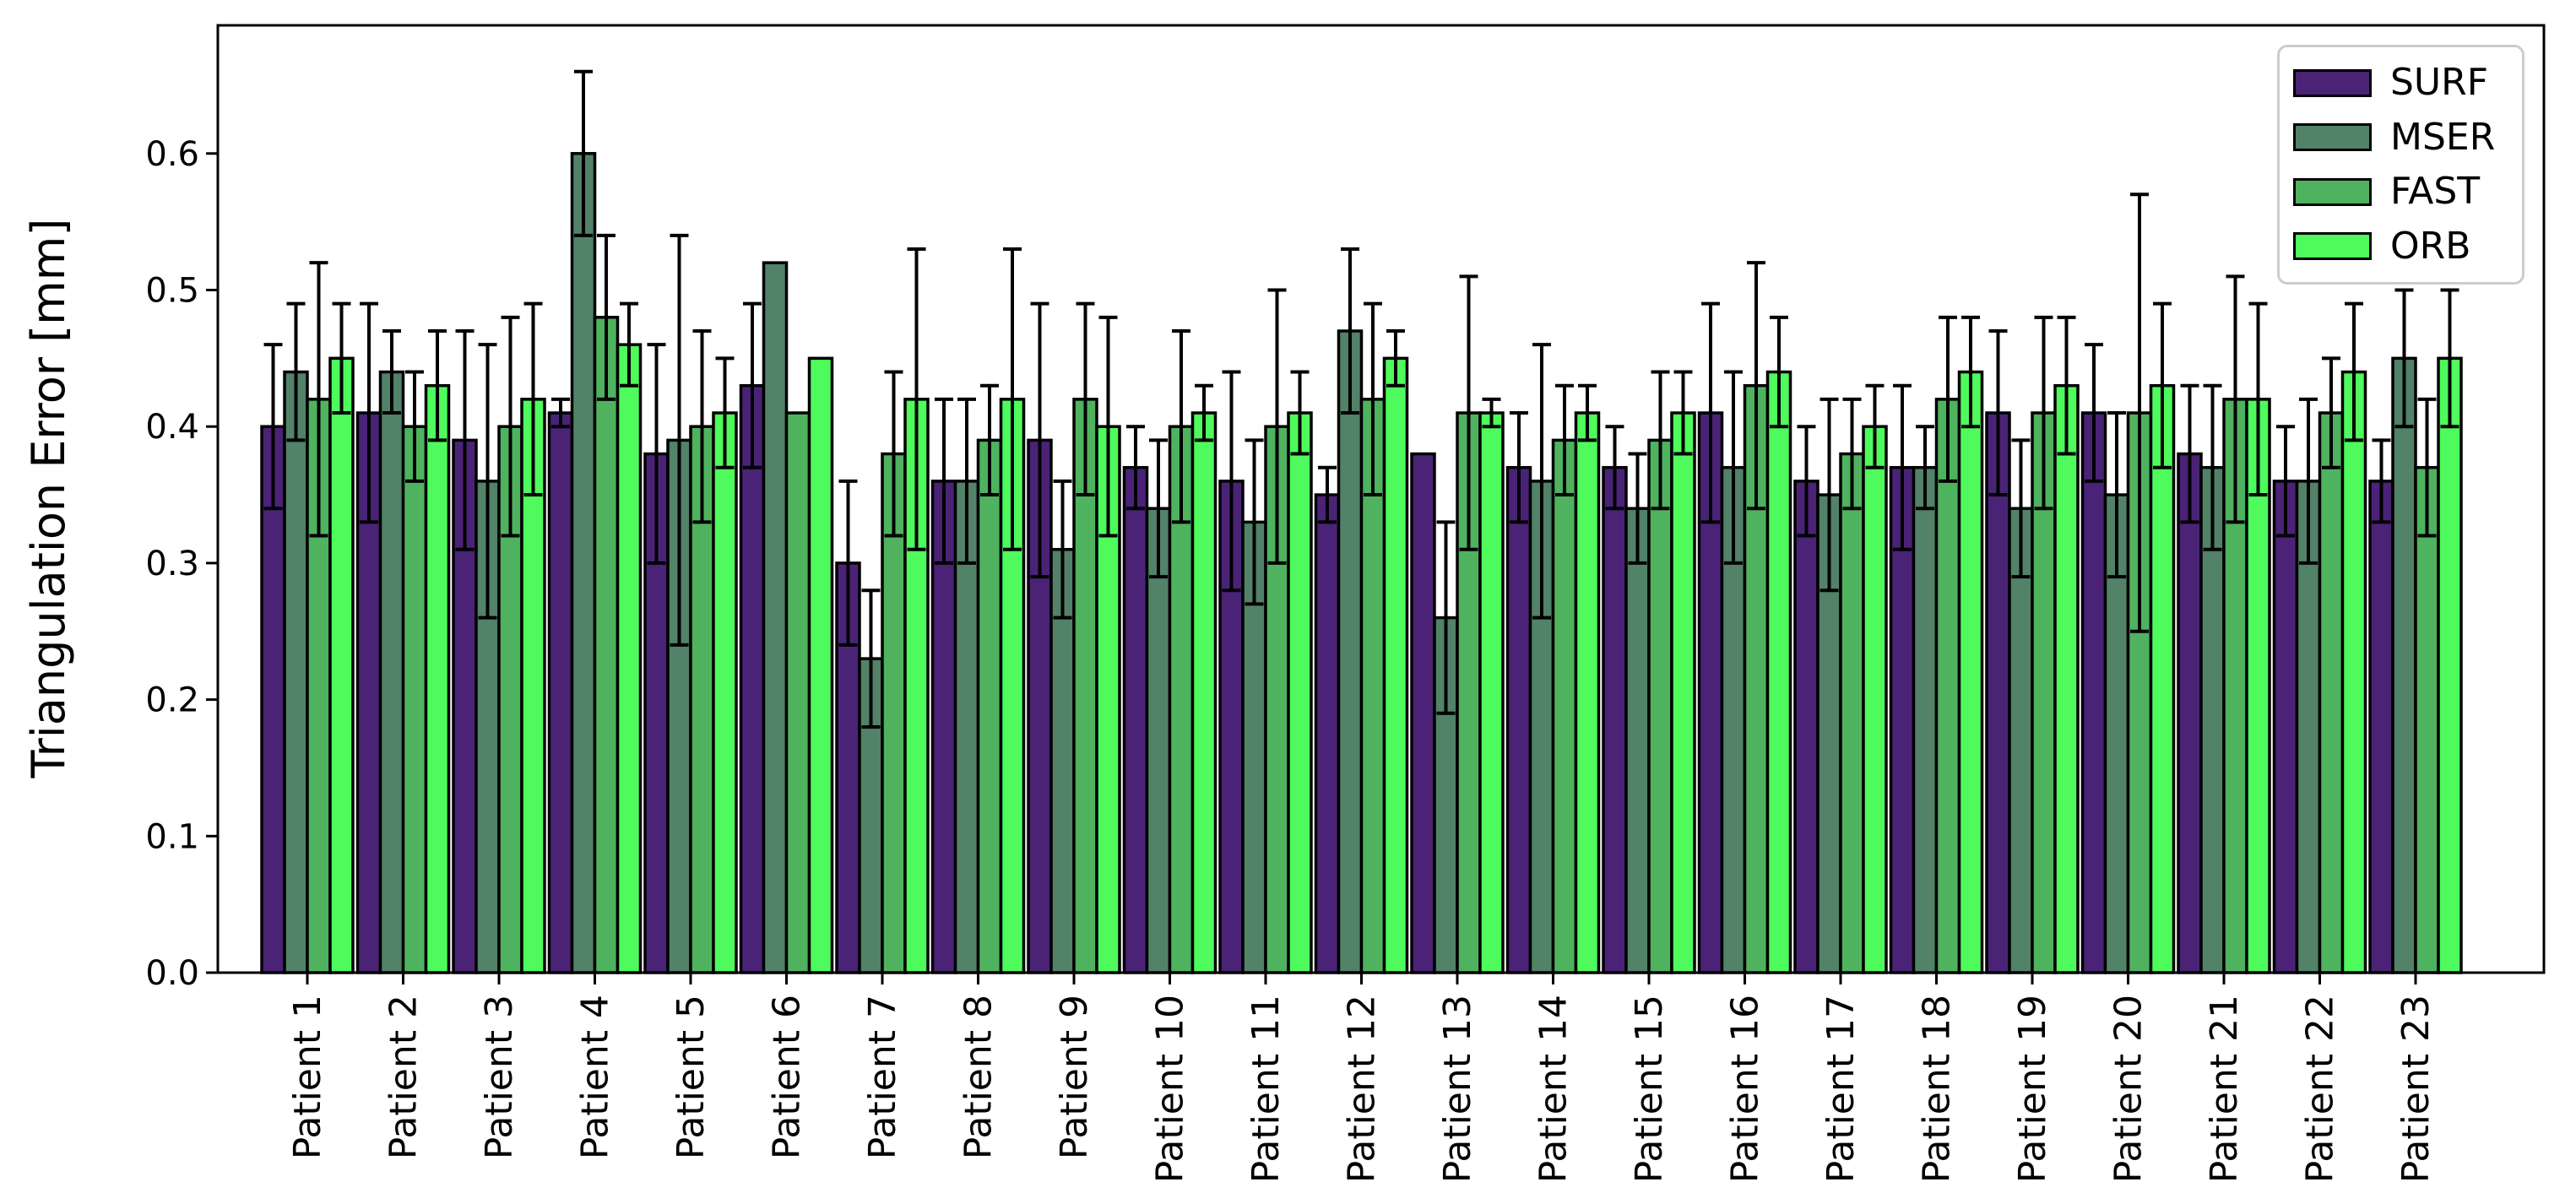 Image resolution: width=2576 pixels, height=1204 pixels. I want to click on legend-item-fast: FAST, so click(2407, 192).